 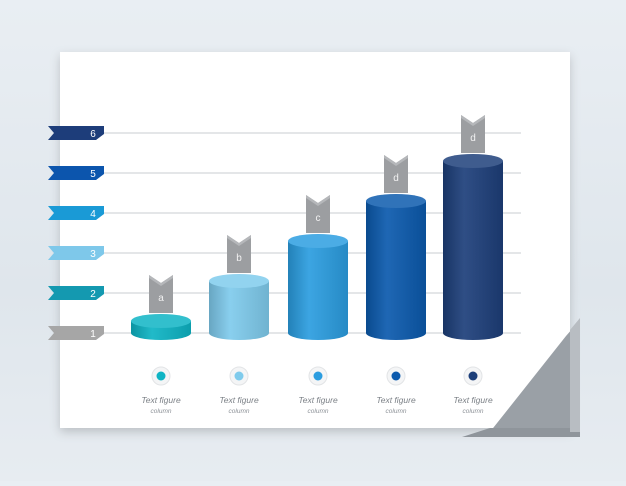 What do you see at coordinates (93, 134) in the screenshot?
I see `y-tick-label: 6` at bounding box center [93, 134].